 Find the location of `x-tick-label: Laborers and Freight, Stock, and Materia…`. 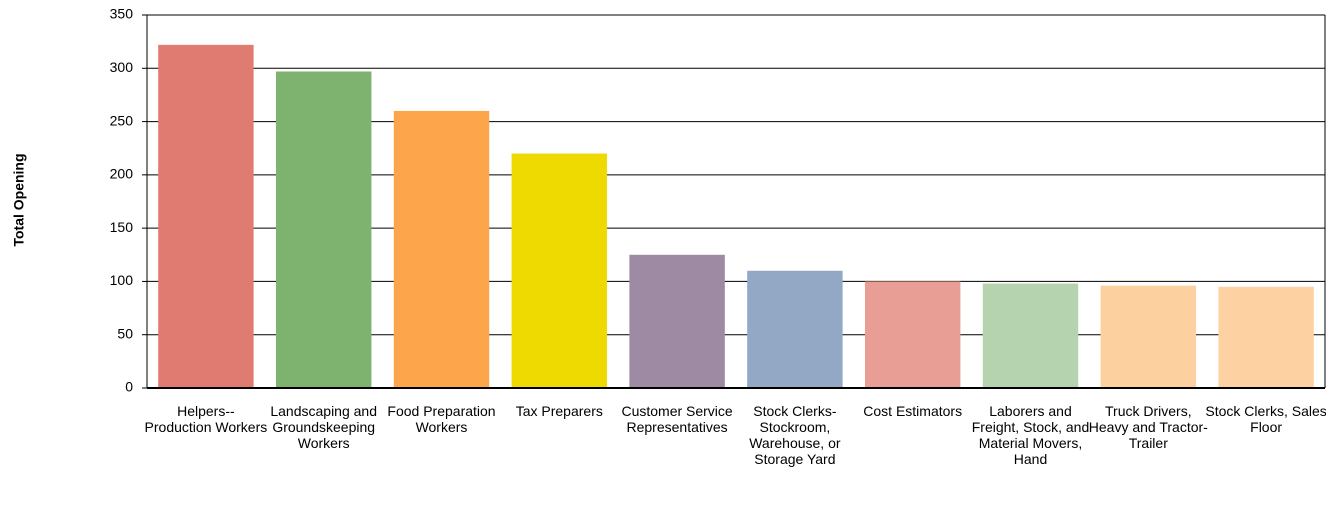

x-tick-label: Laborers and Freight, Stock, and Materia… is located at coordinates (1030, 435).